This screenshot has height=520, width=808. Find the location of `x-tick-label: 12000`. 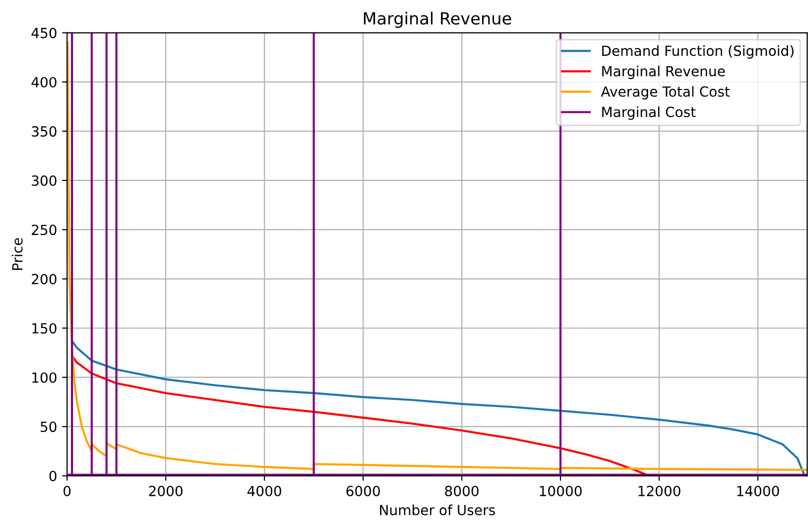

x-tick-label: 12000 is located at coordinates (659, 491).